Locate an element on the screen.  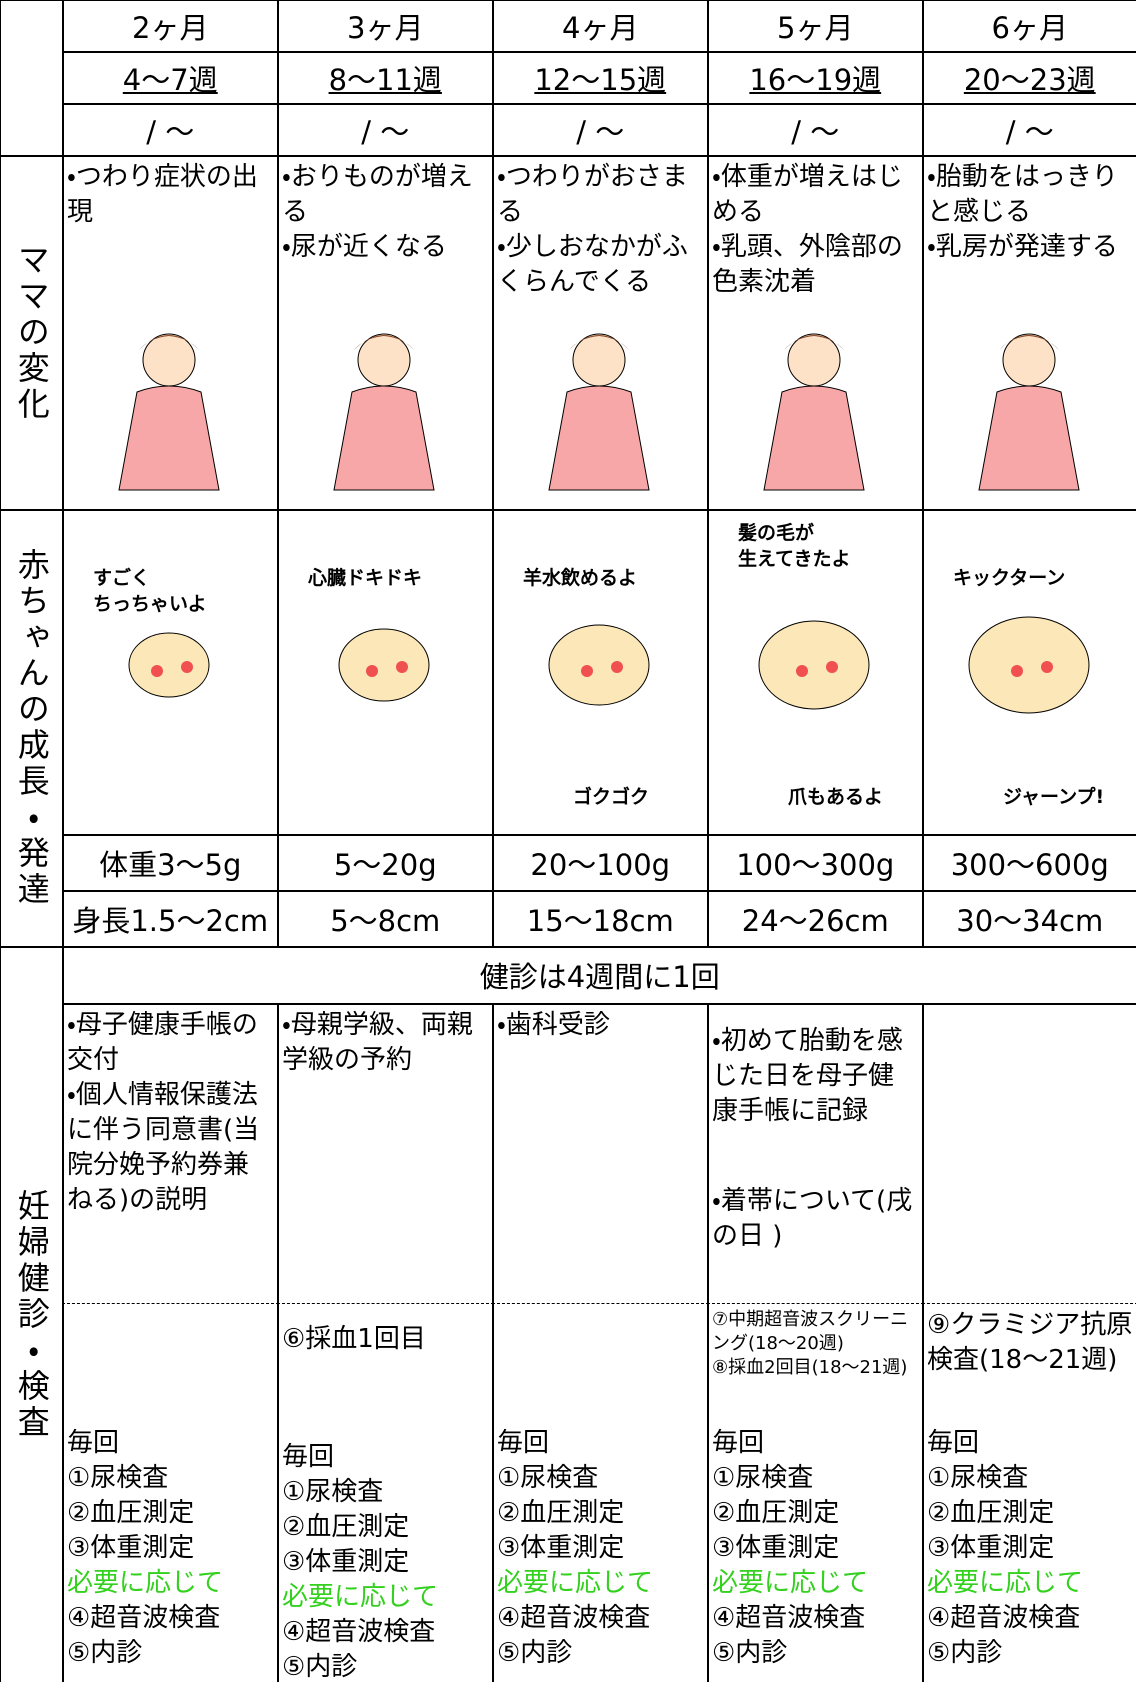
mama-cell: ・おりものが増える・尿が近くなる is located at coordinates (385, 333).